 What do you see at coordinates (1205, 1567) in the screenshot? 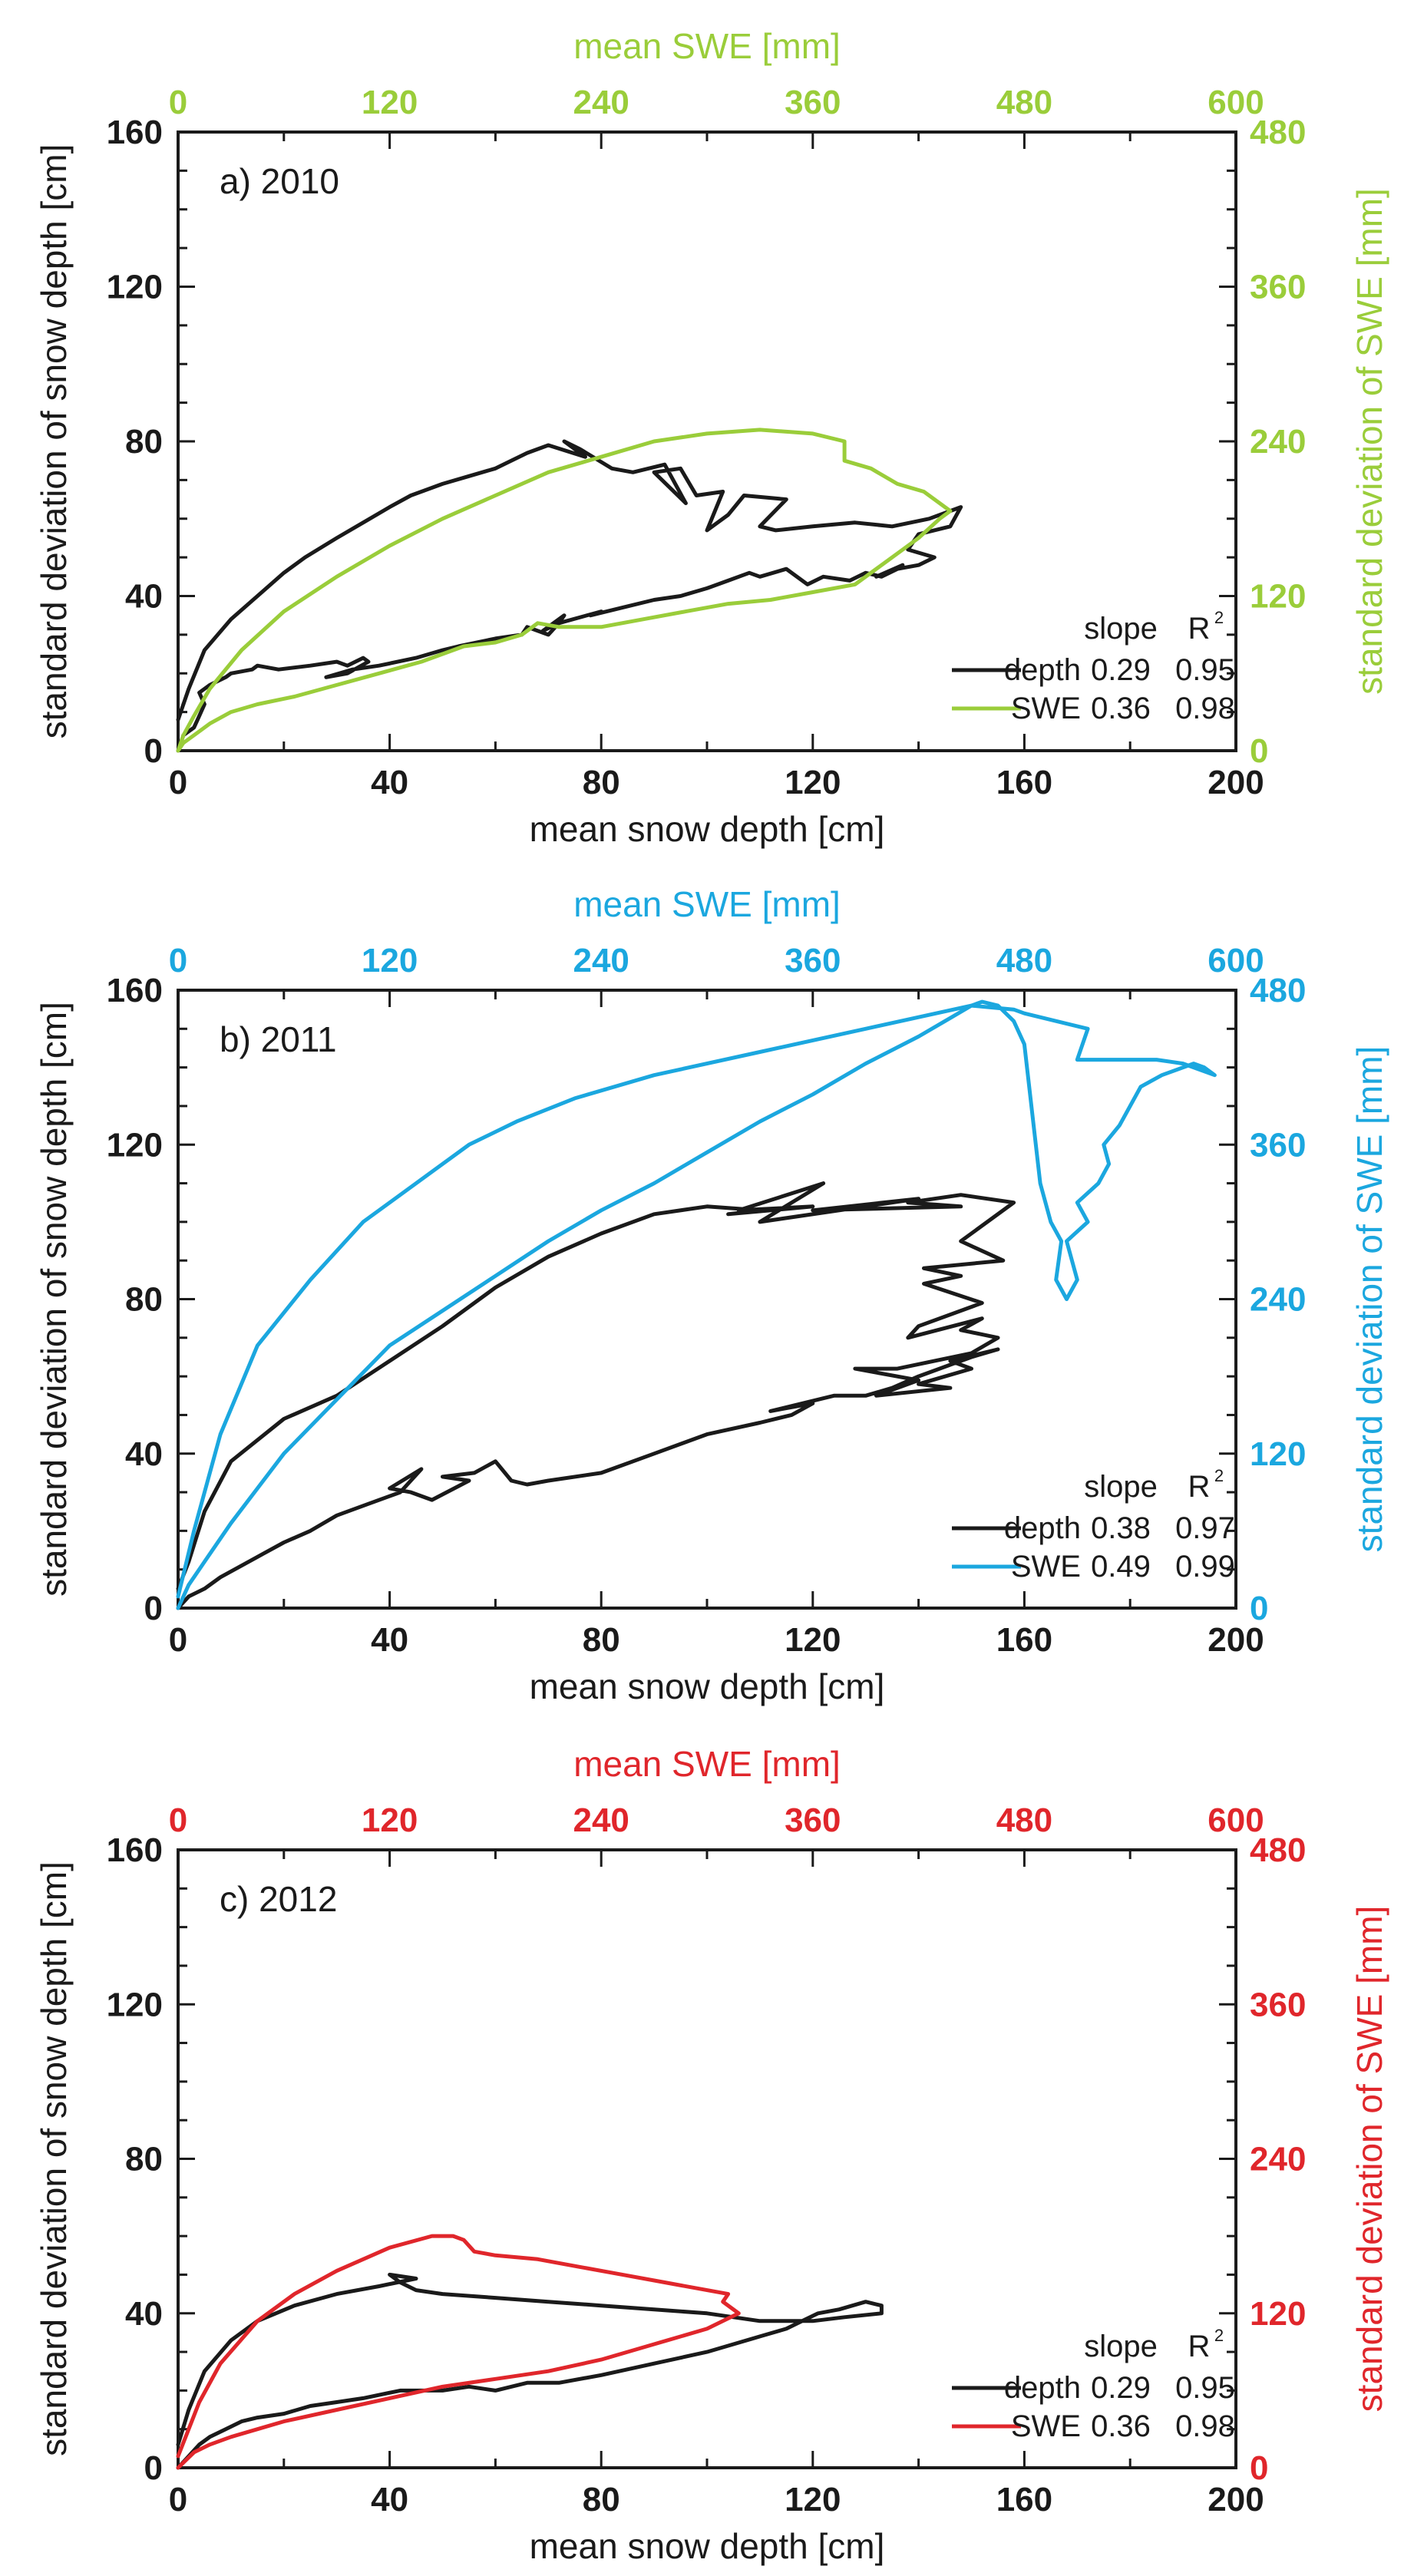
I see `legend-r2: 0.99` at bounding box center [1205, 1567].